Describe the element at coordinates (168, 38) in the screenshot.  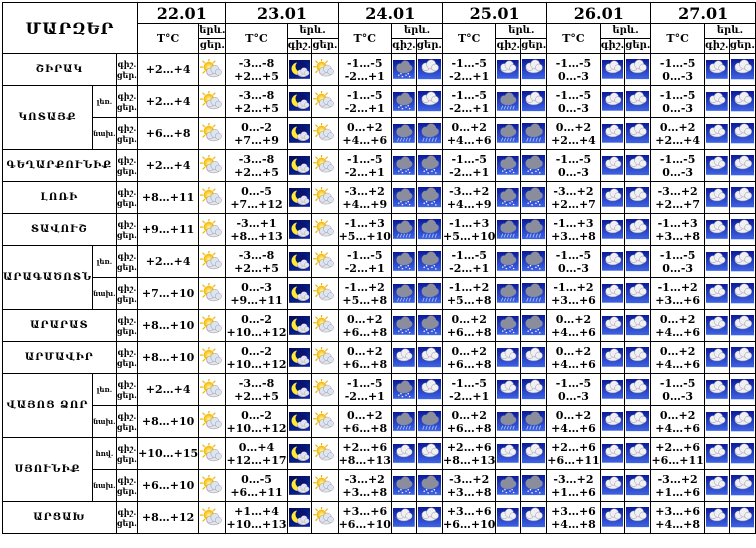
I see `temp-header: T°C` at that location.